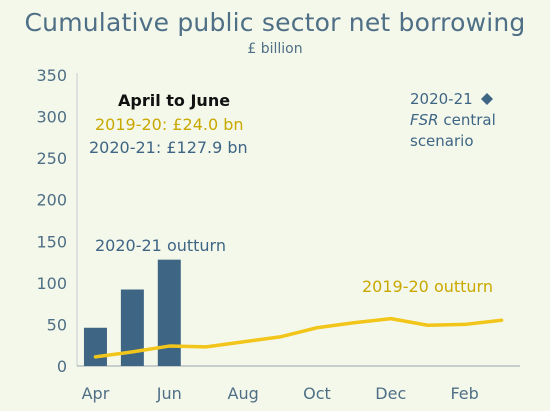  What do you see at coordinates (96, 393) in the screenshot?
I see `x-tick-label: Apr` at bounding box center [96, 393].